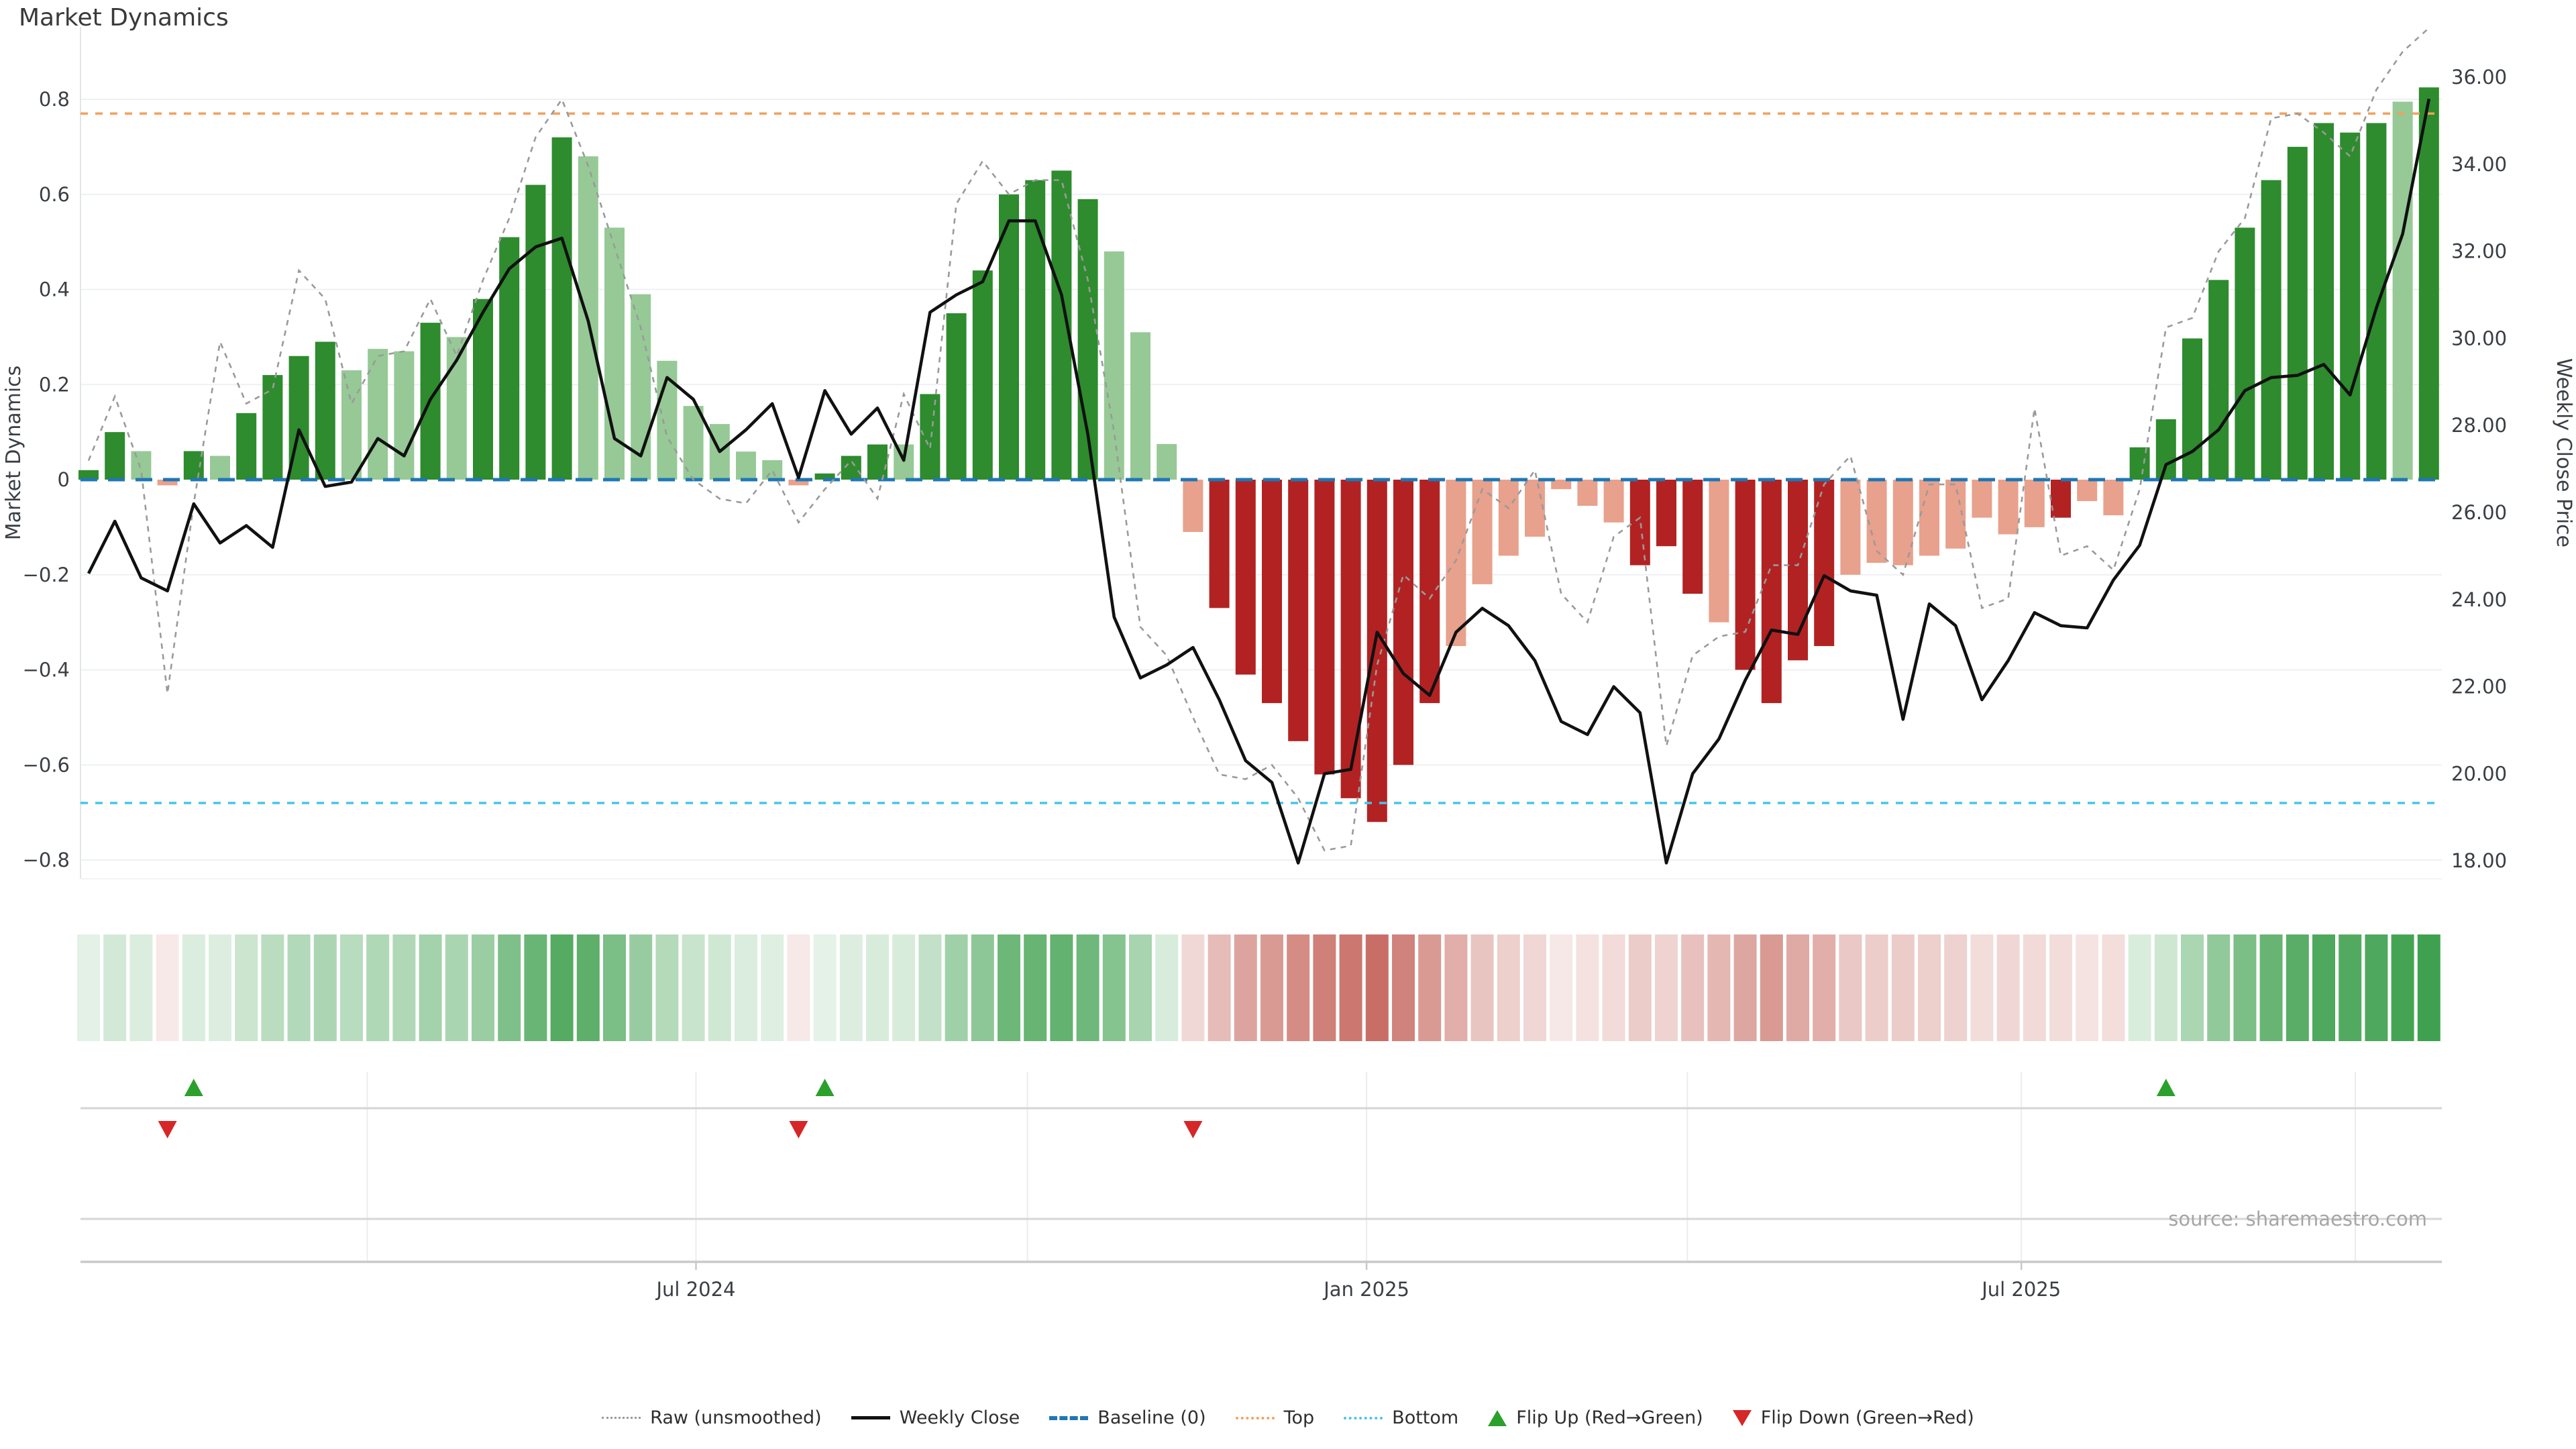  Describe the element at coordinates (695, 1289) in the screenshot. I see `svg-text: Jul 2024` at that location.